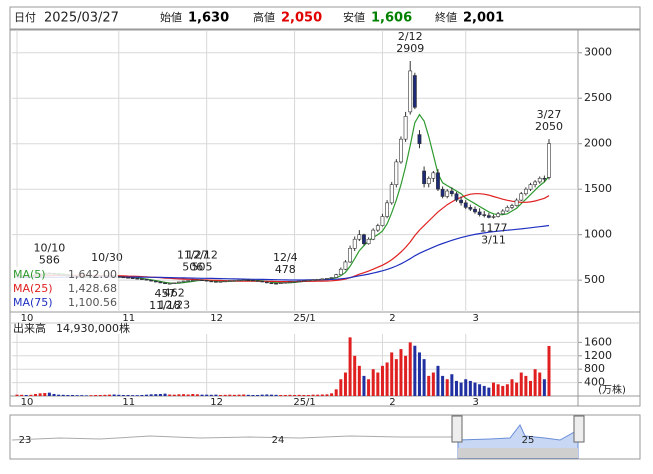  I want to click on annotation-date: 12/12, so click(202, 255).